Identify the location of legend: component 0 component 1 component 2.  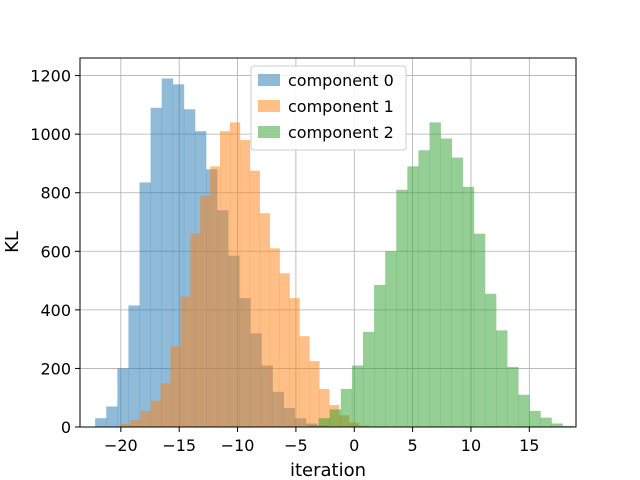
(328, 108).